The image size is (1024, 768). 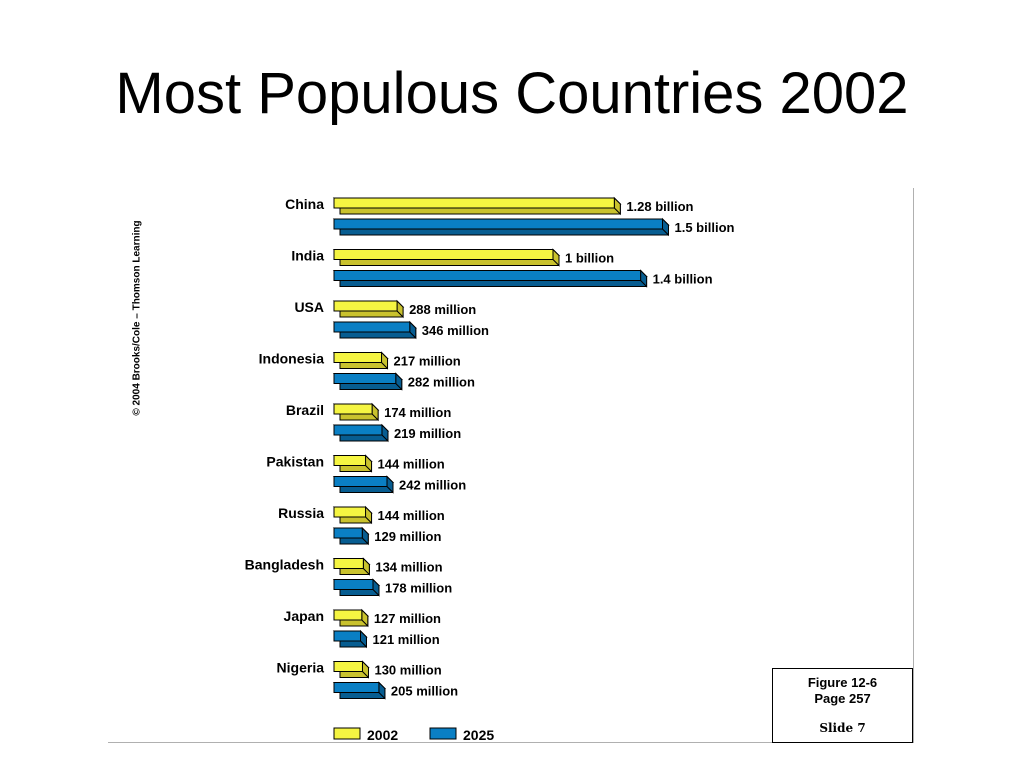 What do you see at coordinates (137, 318) in the screenshot?
I see `copyright-text: © 2004 Brooks/Cole – Thomson Learning` at bounding box center [137, 318].